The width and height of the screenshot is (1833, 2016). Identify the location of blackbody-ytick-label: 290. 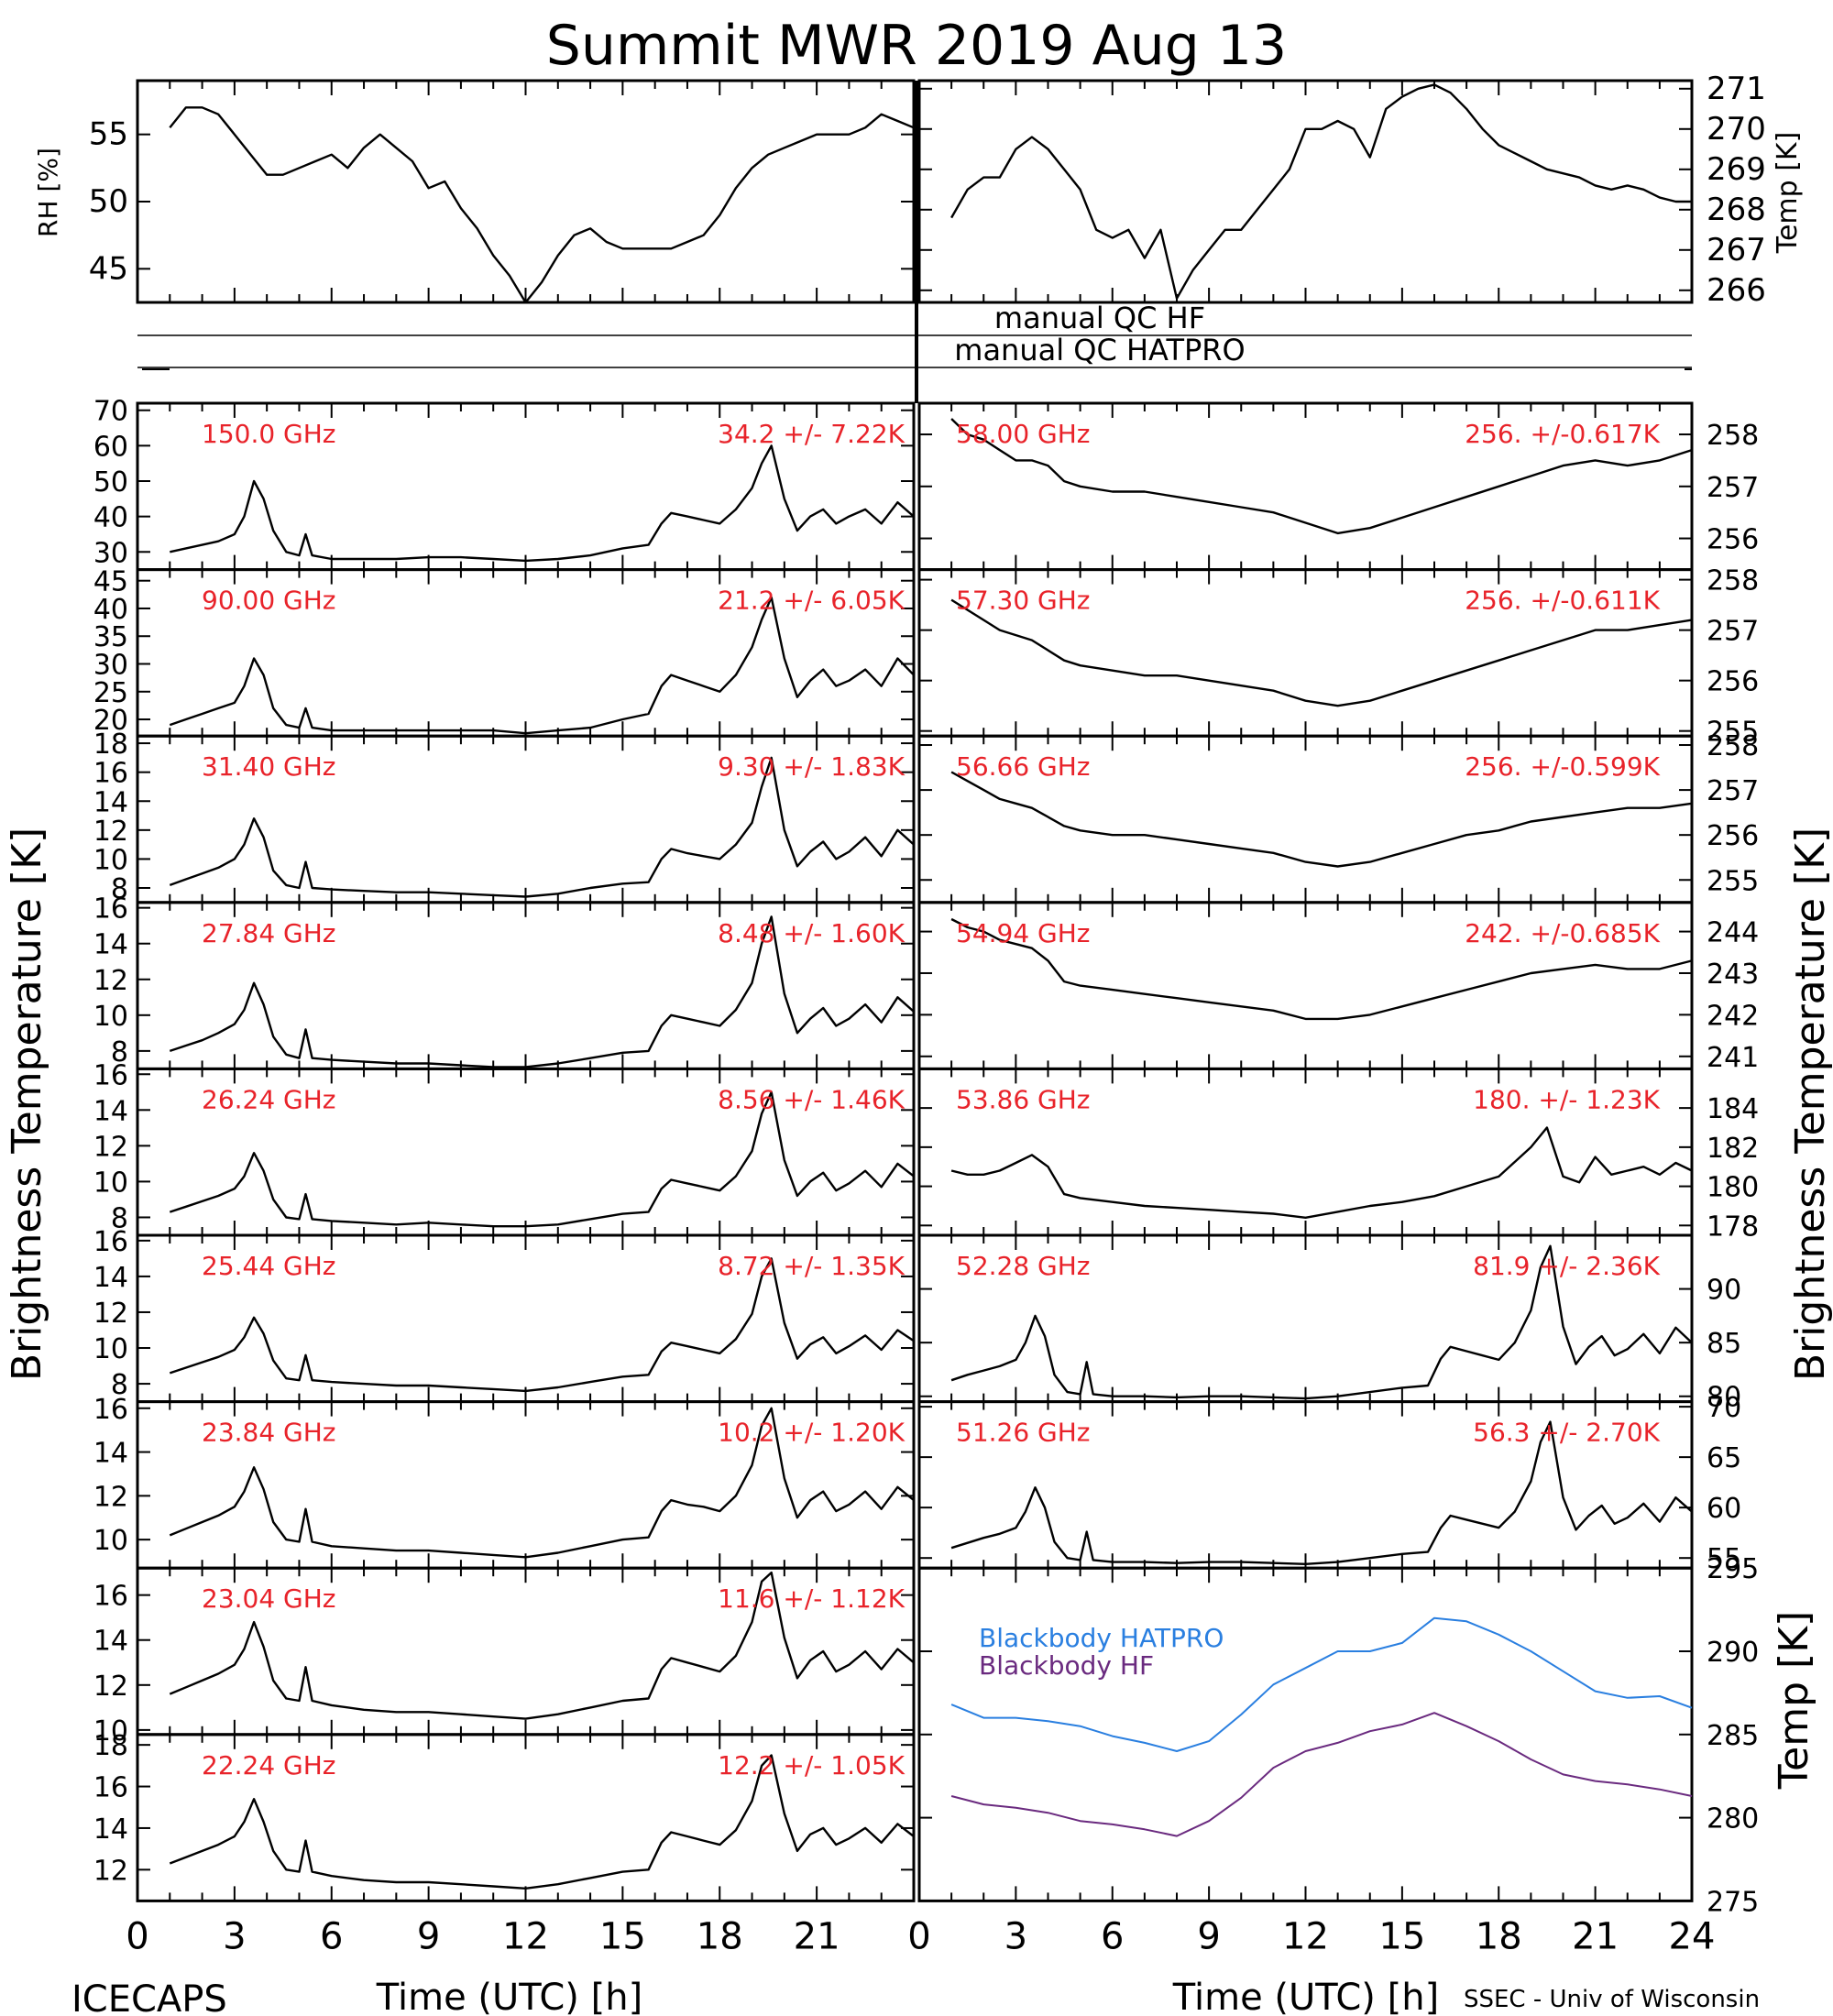
(1733, 1653).